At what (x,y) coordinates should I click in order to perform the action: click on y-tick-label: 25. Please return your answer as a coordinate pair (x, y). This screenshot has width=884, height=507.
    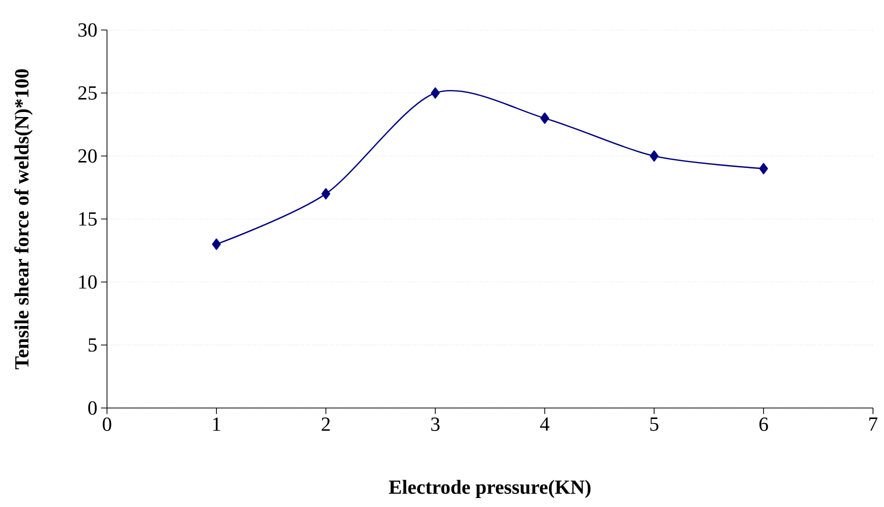
    Looking at the image, I should click on (87, 93).